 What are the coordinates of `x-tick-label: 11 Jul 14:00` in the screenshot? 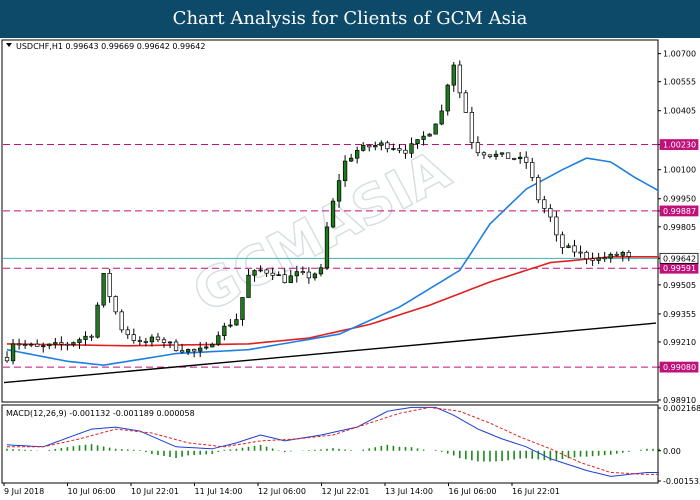 It's located at (219, 491).